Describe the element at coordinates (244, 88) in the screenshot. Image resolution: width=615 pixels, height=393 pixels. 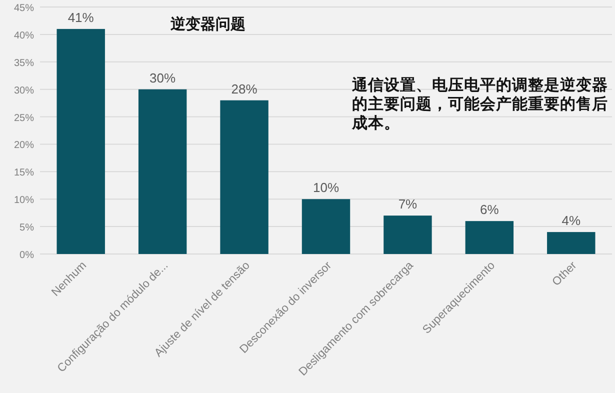
I see `data-label: 28%` at that location.